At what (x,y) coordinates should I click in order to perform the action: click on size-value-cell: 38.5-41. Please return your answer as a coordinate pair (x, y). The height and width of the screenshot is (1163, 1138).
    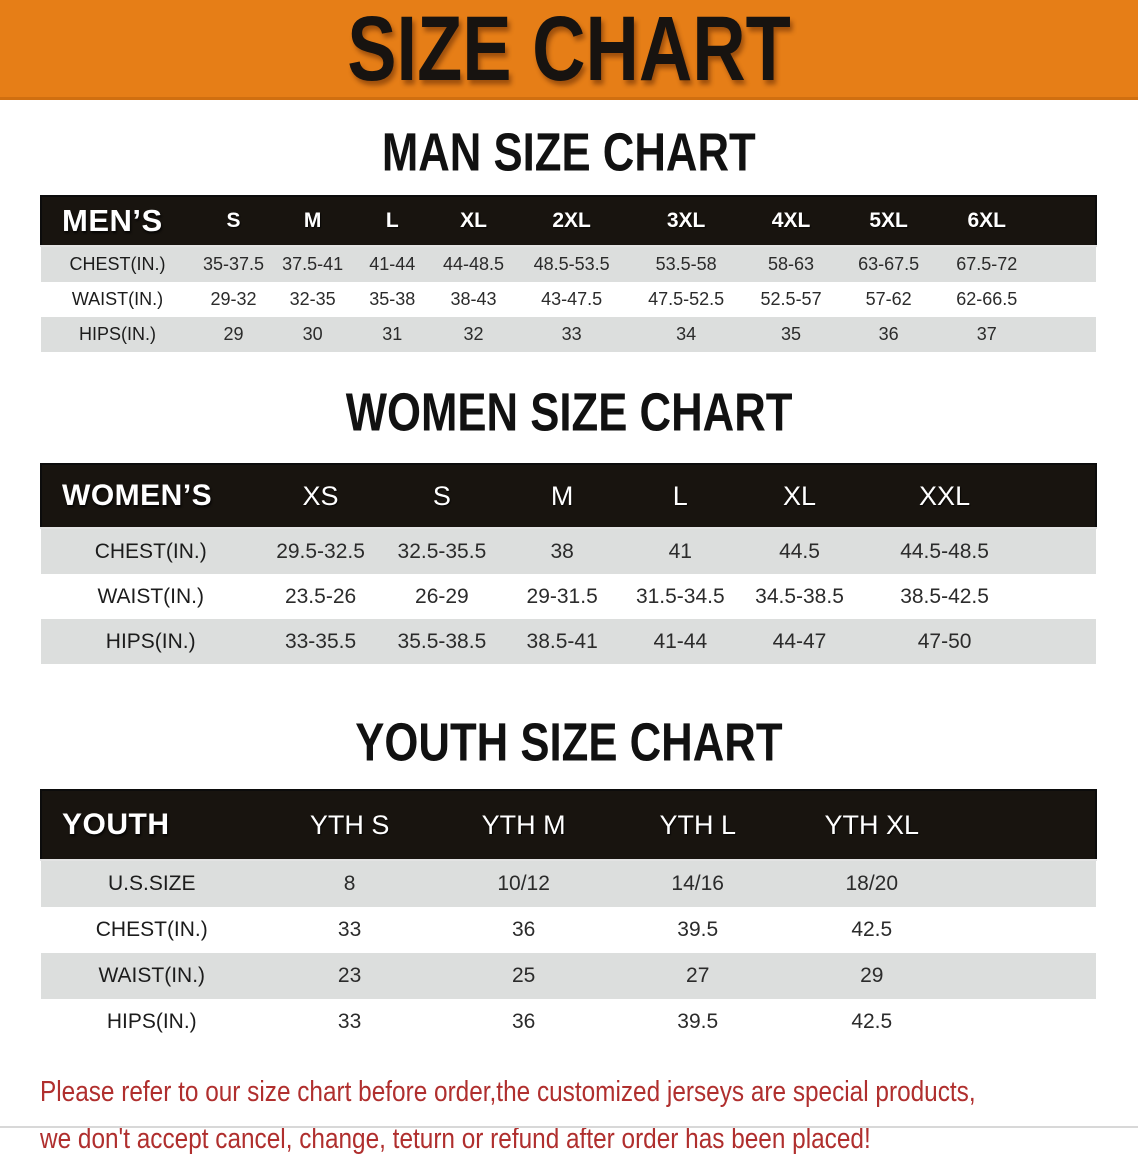
    Looking at the image, I should click on (562, 641).